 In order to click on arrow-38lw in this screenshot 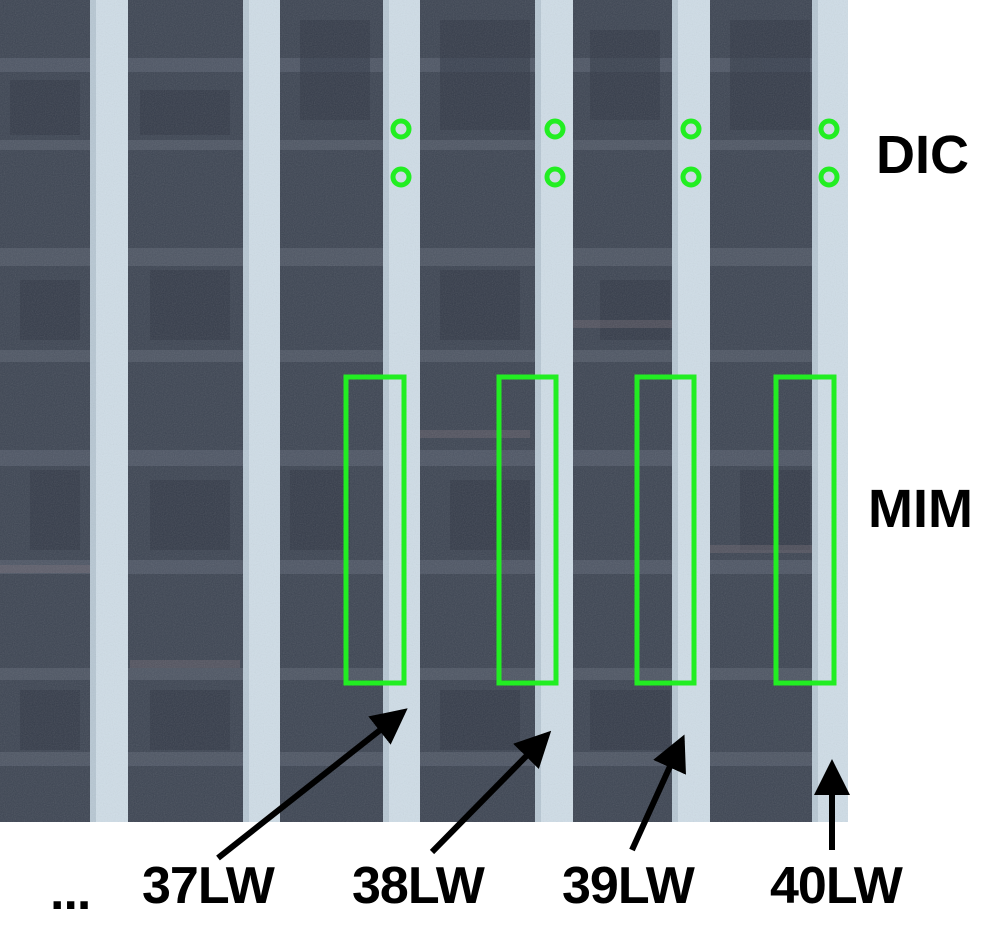, I will do `click(490, 792)`.